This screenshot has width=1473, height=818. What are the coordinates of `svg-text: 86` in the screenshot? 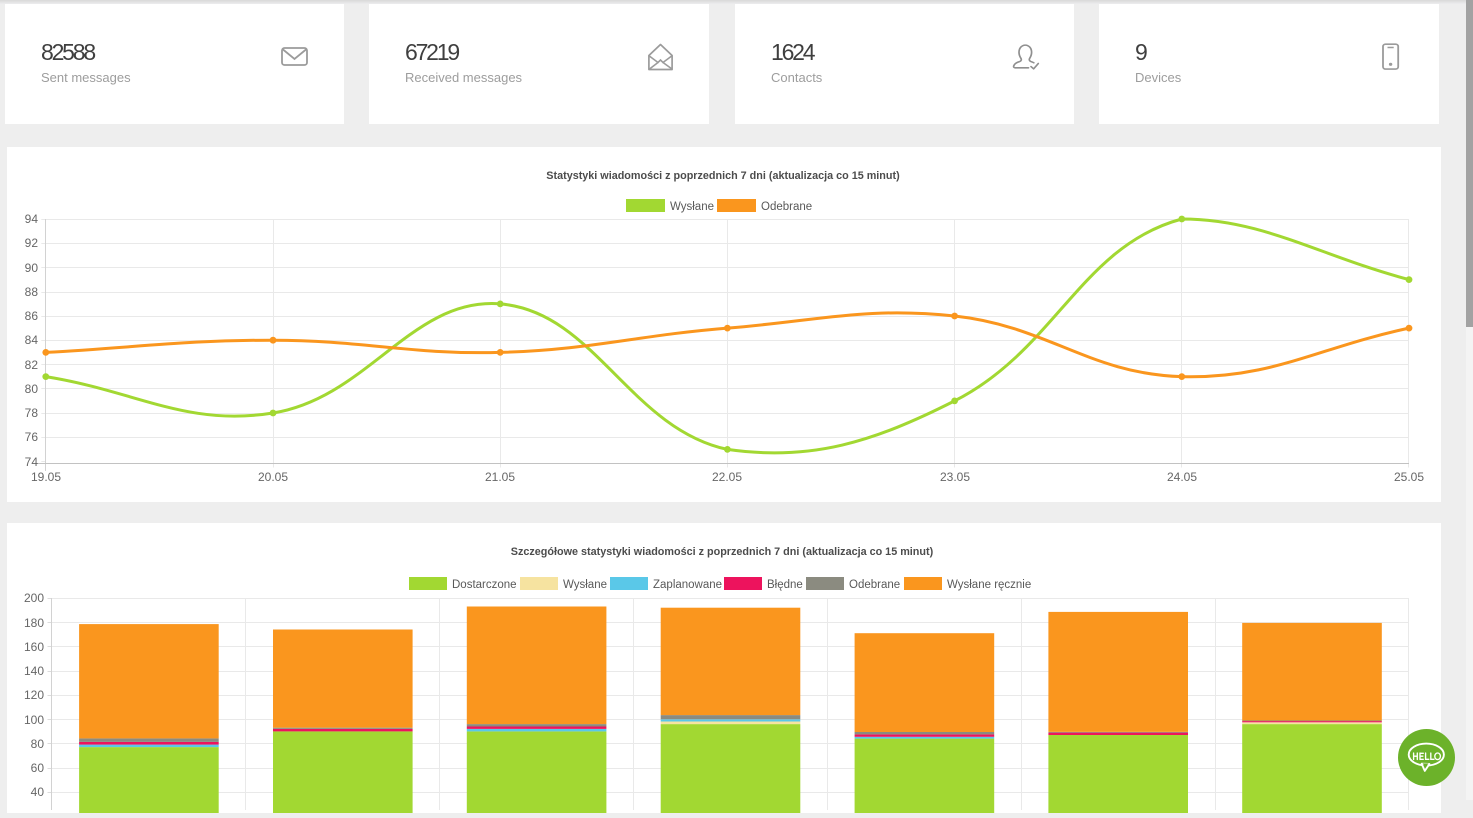 It's located at (32, 316).